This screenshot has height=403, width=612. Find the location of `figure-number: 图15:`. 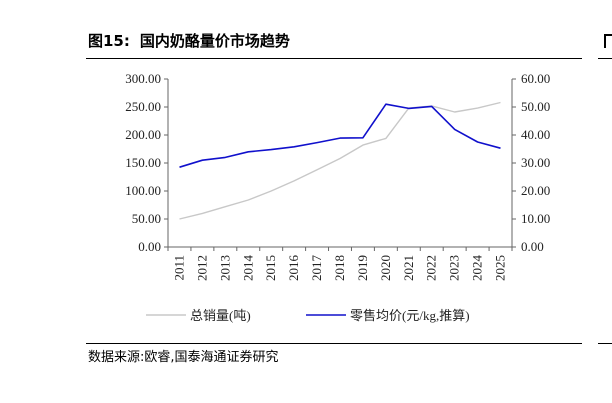

figure-number: 图15: is located at coordinates (109, 41).